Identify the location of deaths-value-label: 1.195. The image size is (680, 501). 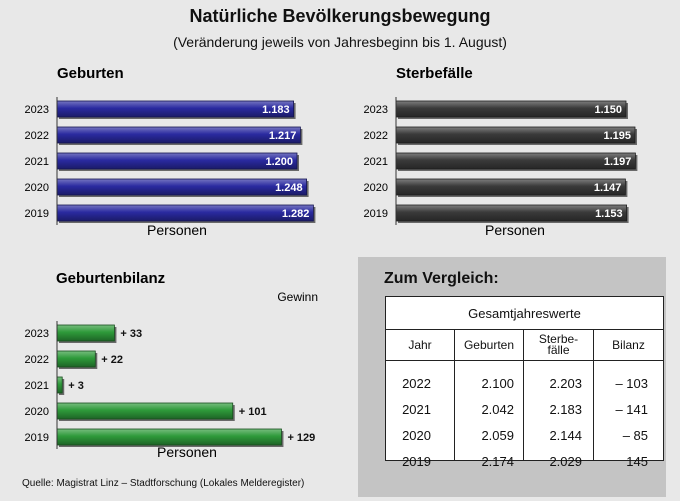
(617, 136).